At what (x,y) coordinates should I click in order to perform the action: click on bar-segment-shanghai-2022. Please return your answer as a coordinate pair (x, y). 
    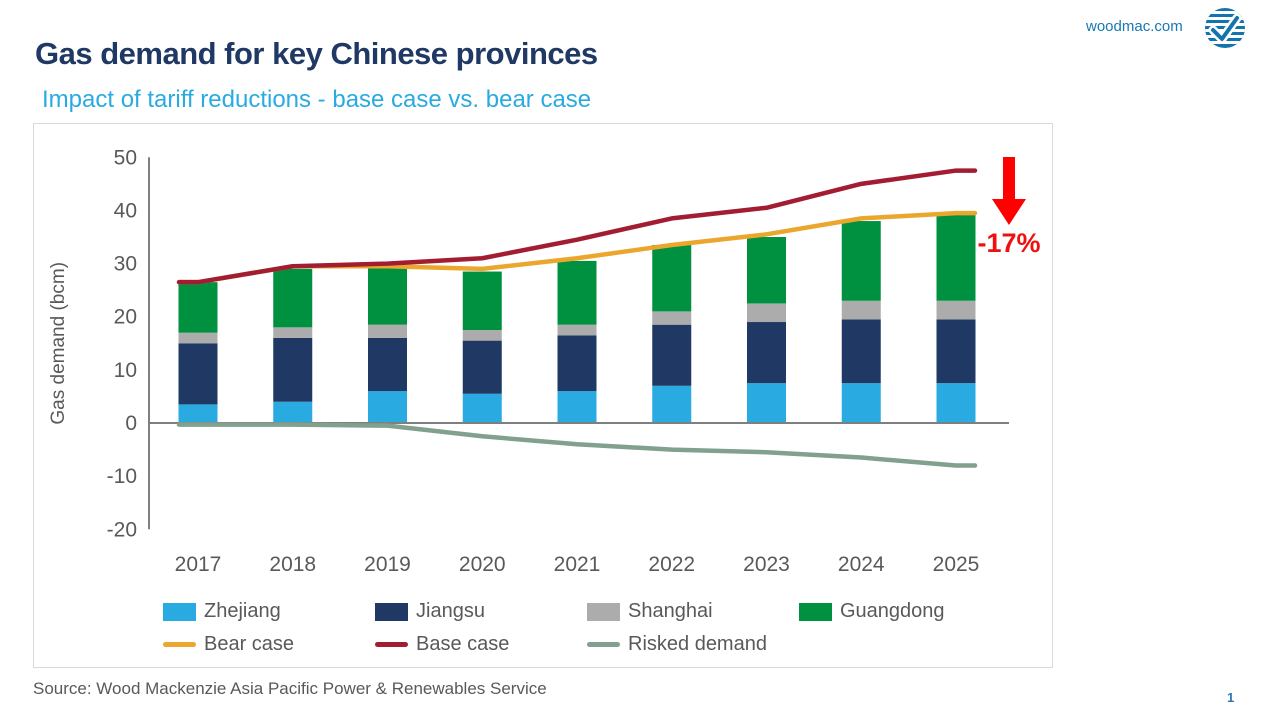
    Looking at the image, I should click on (672, 318).